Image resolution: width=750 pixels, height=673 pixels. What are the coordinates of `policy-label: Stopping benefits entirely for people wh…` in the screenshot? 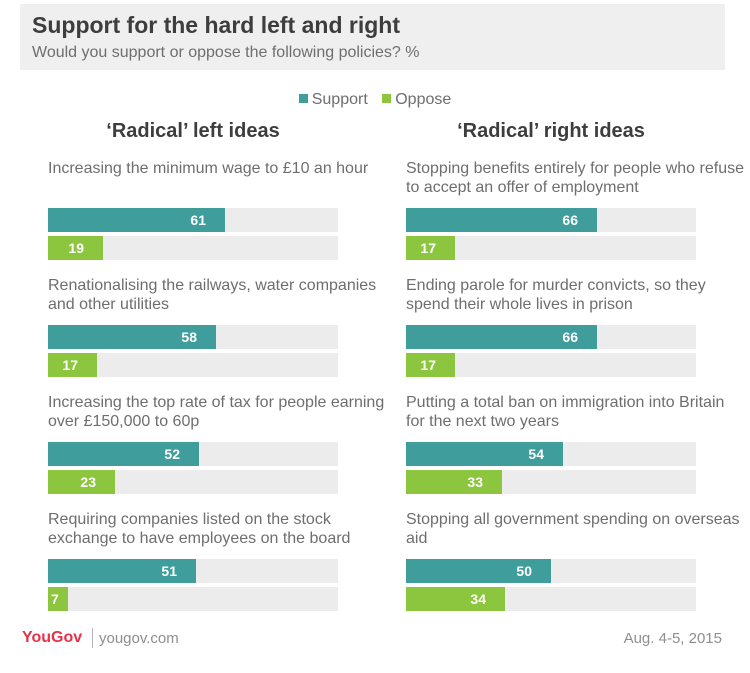 It's located at (575, 178).